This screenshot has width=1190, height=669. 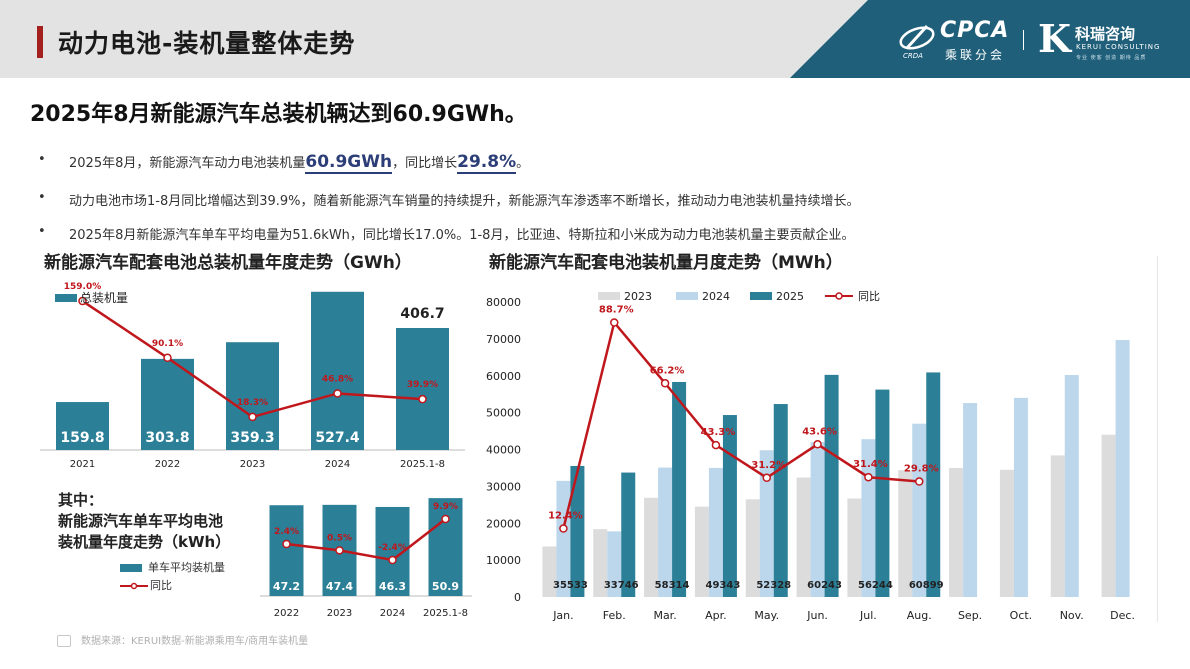 What do you see at coordinates (503, 302) in the screenshot?
I see `y-tick-label: 80000` at bounding box center [503, 302].